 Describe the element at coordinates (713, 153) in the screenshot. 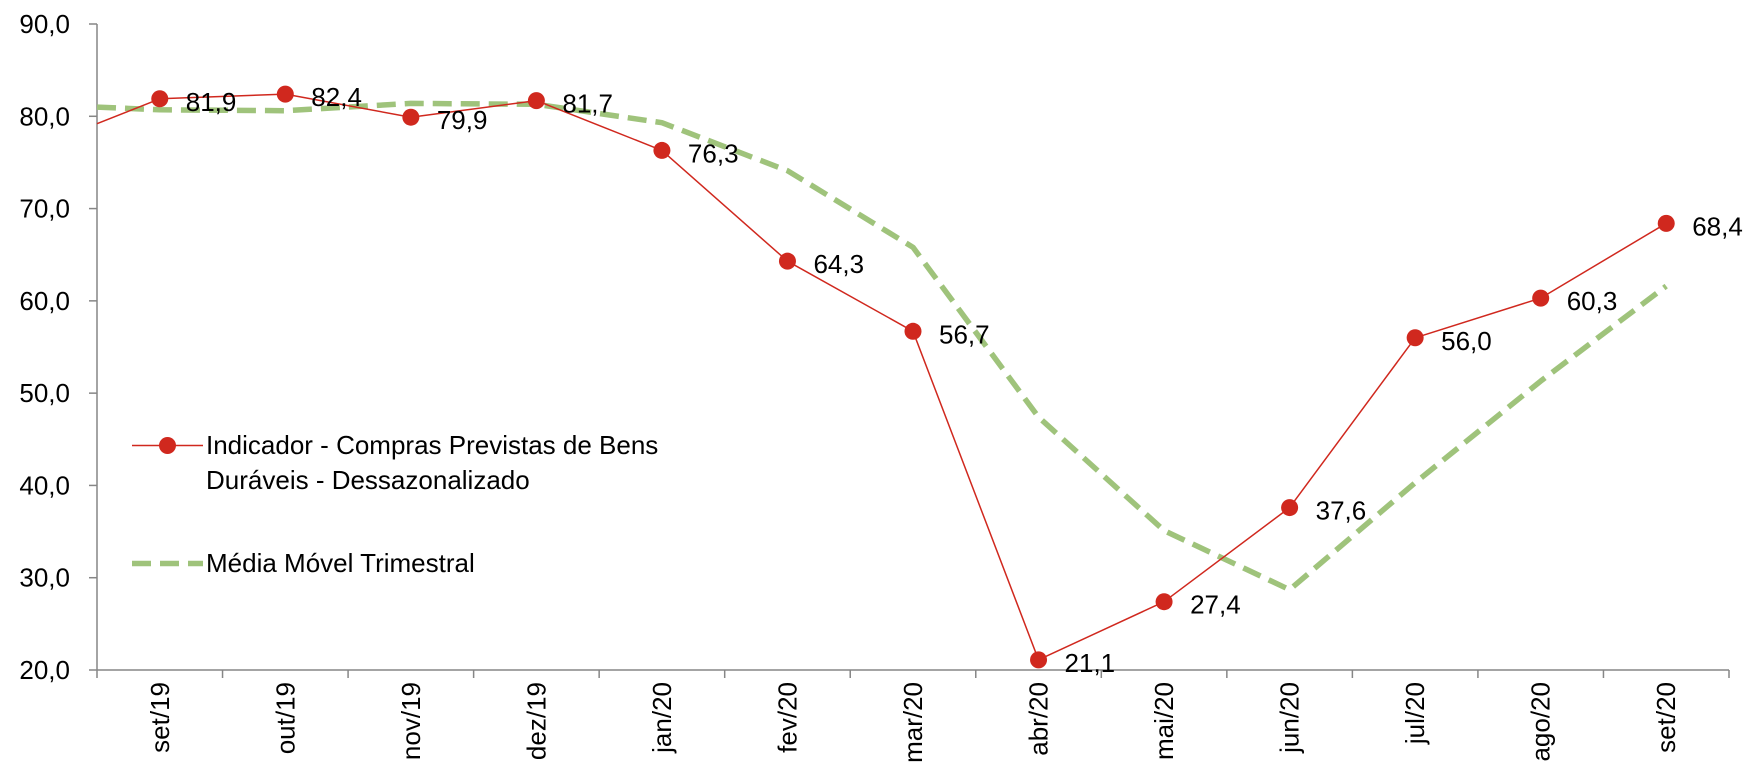

I see `data-label-indicador: 76,3` at that location.